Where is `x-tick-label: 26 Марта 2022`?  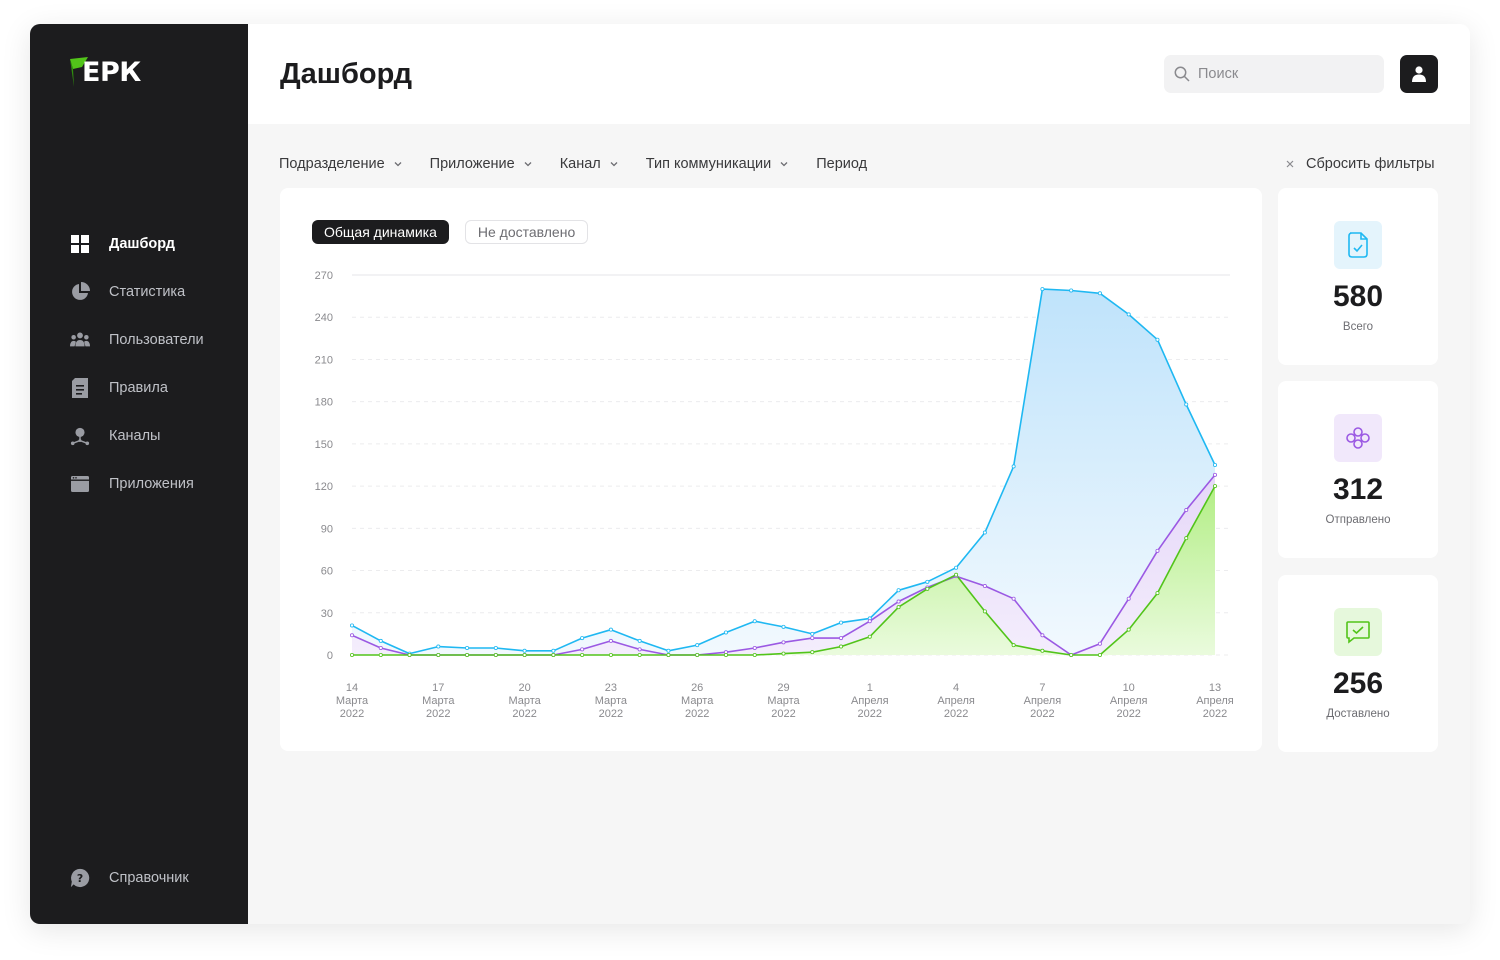 x-tick-label: 26 Марта 2022 is located at coordinates (697, 701).